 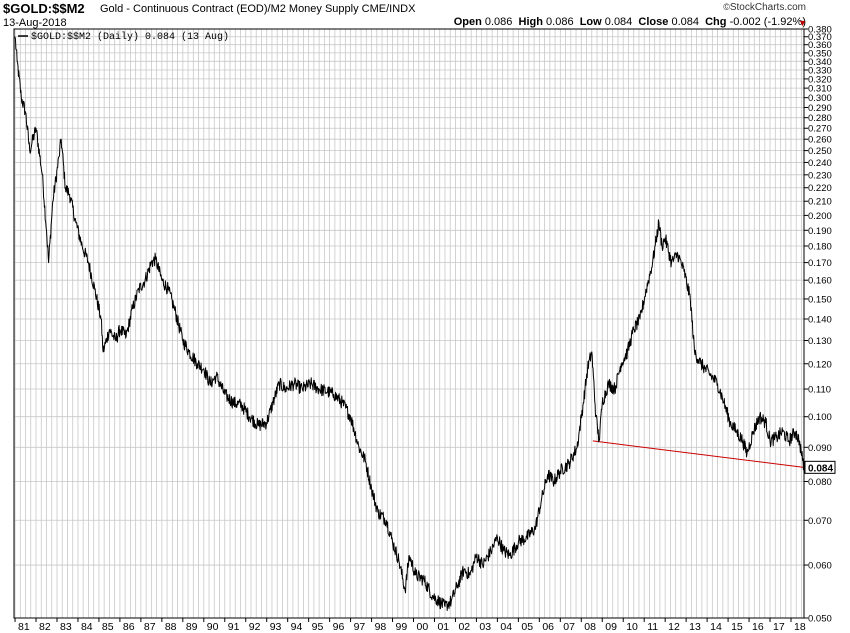 I want to click on chg-label: Chg, so click(x=716, y=22).